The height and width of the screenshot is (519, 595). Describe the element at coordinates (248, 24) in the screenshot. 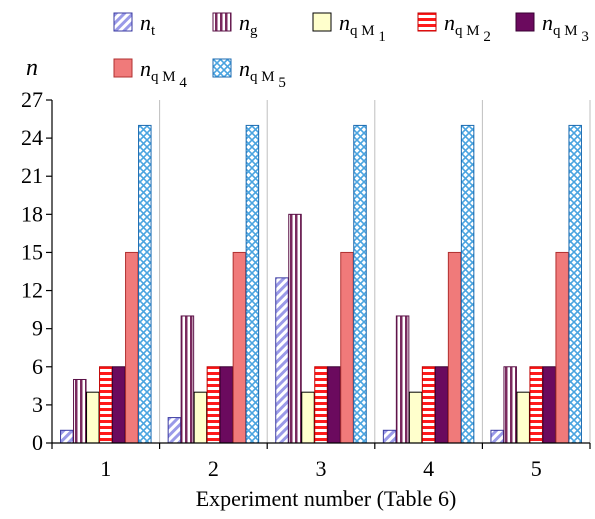

I see `legend-label: ng` at that location.